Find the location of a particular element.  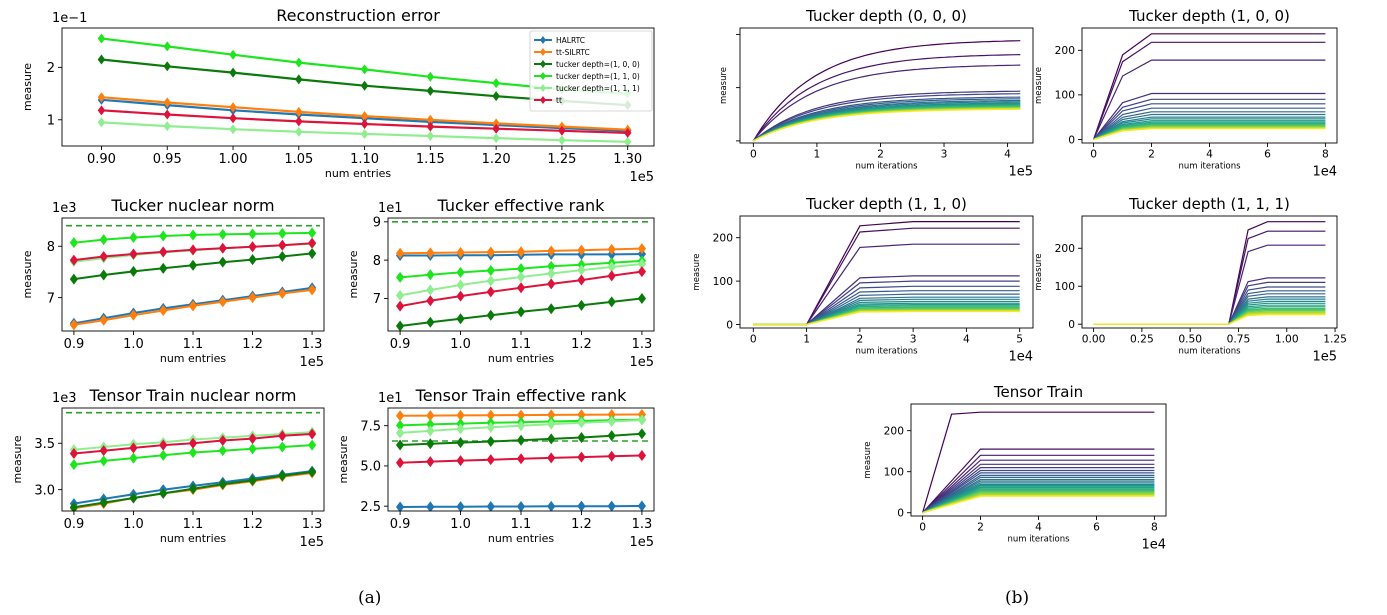

x-tick-label: 1.2 is located at coordinates (252, 344).